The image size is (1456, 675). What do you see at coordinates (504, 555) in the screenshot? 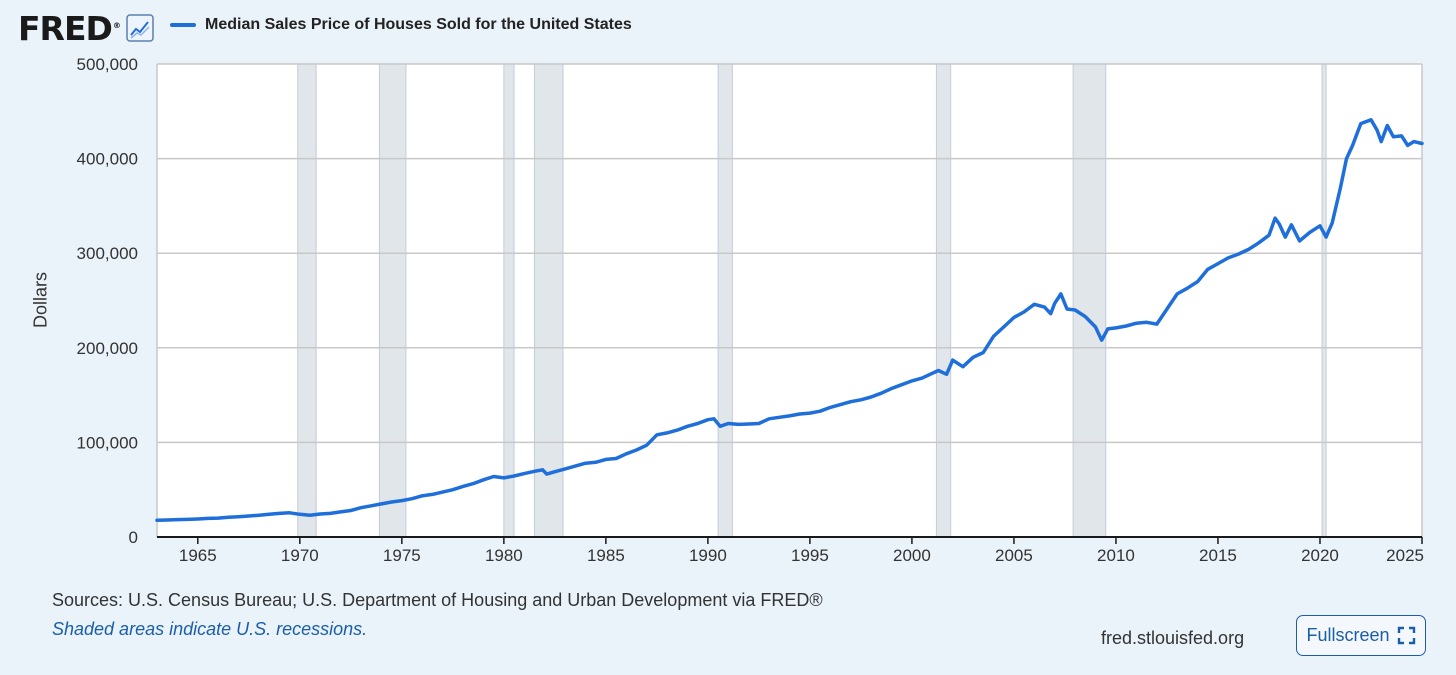
I see `x-tick-label: 1980` at bounding box center [504, 555].